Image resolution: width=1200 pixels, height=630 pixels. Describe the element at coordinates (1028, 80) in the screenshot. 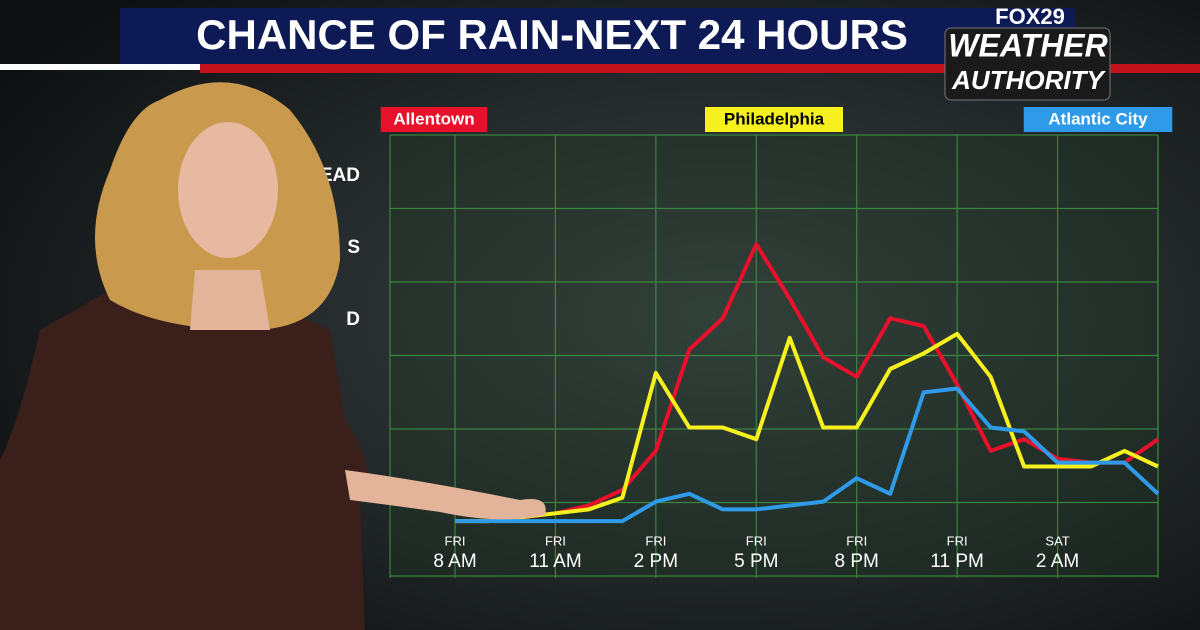

I see `logo-line2: AUTHORITY` at that location.